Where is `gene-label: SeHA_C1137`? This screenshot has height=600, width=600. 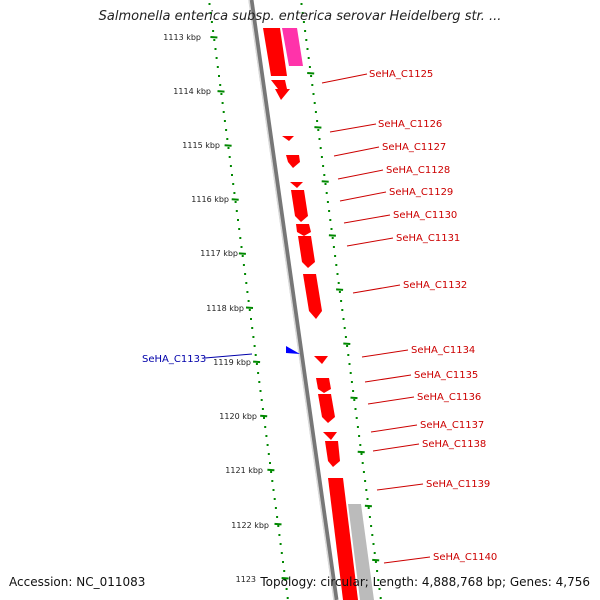 gene-label: SeHA_C1137 is located at coordinates (452, 425).